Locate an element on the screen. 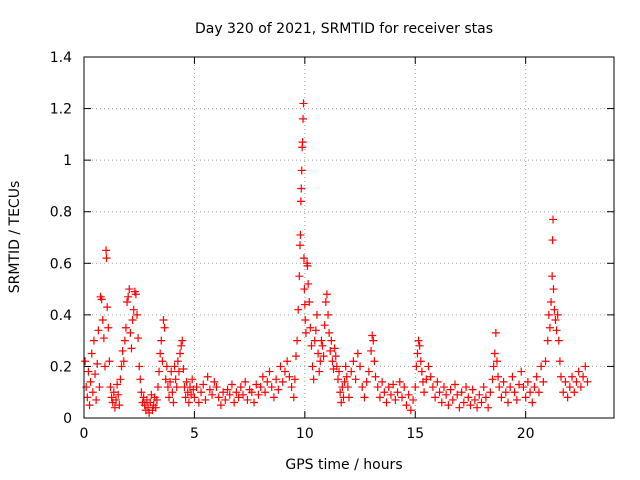 The height and width of the screenshot is (480, 640). y-tick-label: 0.8 is located at coordinates (61, 213).